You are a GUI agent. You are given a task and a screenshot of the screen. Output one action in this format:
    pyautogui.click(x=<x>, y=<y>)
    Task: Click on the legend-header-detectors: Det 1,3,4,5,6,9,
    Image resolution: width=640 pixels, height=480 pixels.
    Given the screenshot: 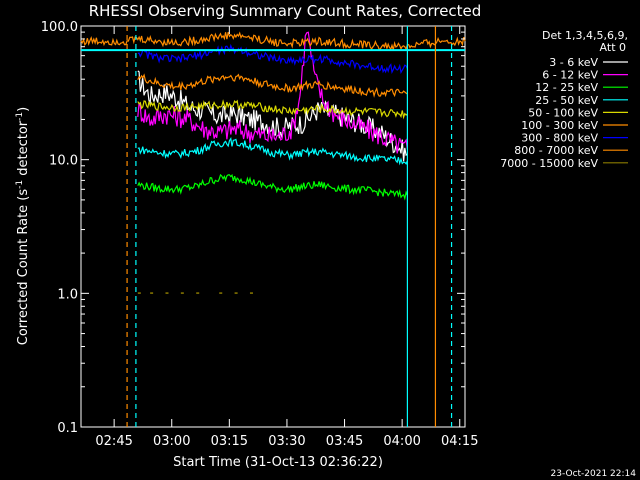 What is the action you would take?
    pyautogui.click(x=585, y=35)
    